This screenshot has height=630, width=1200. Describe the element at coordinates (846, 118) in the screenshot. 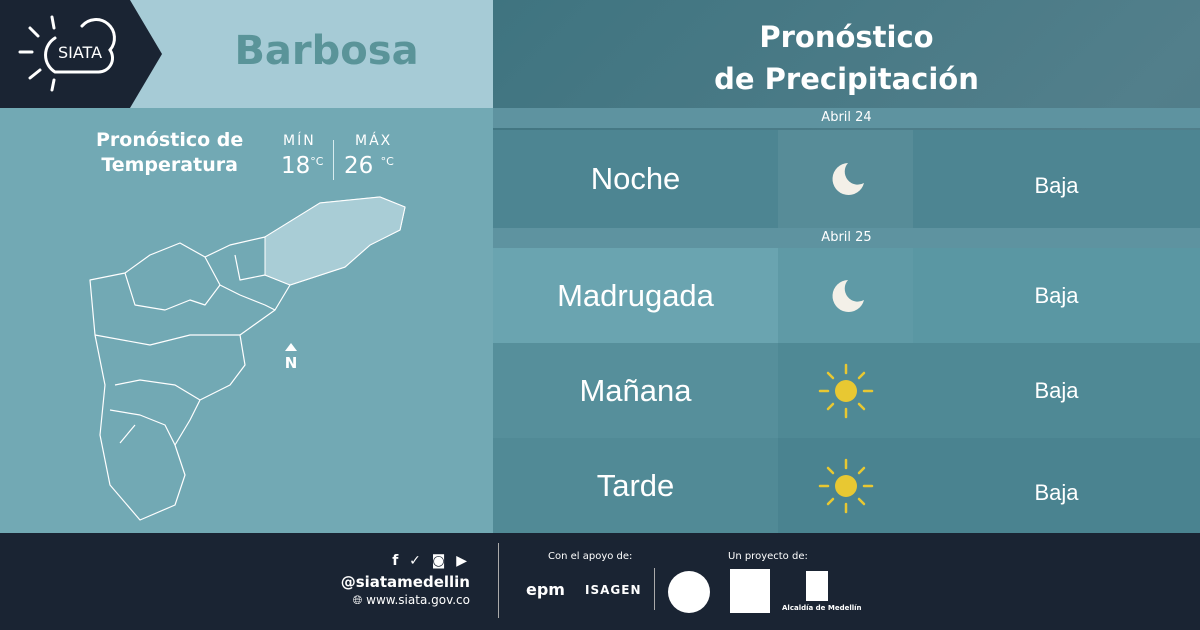

I see `date-bar: Abril 24` at that location.